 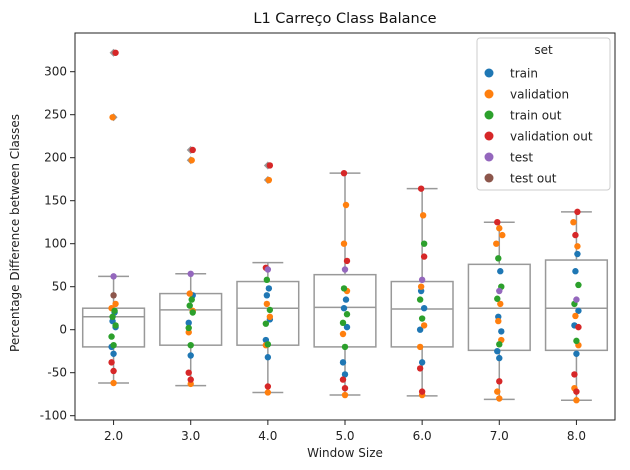 What do you see at coordinates (551, 137) in the screenshot?
I see `legend-label: validation out` at bounding box center [551, 137].